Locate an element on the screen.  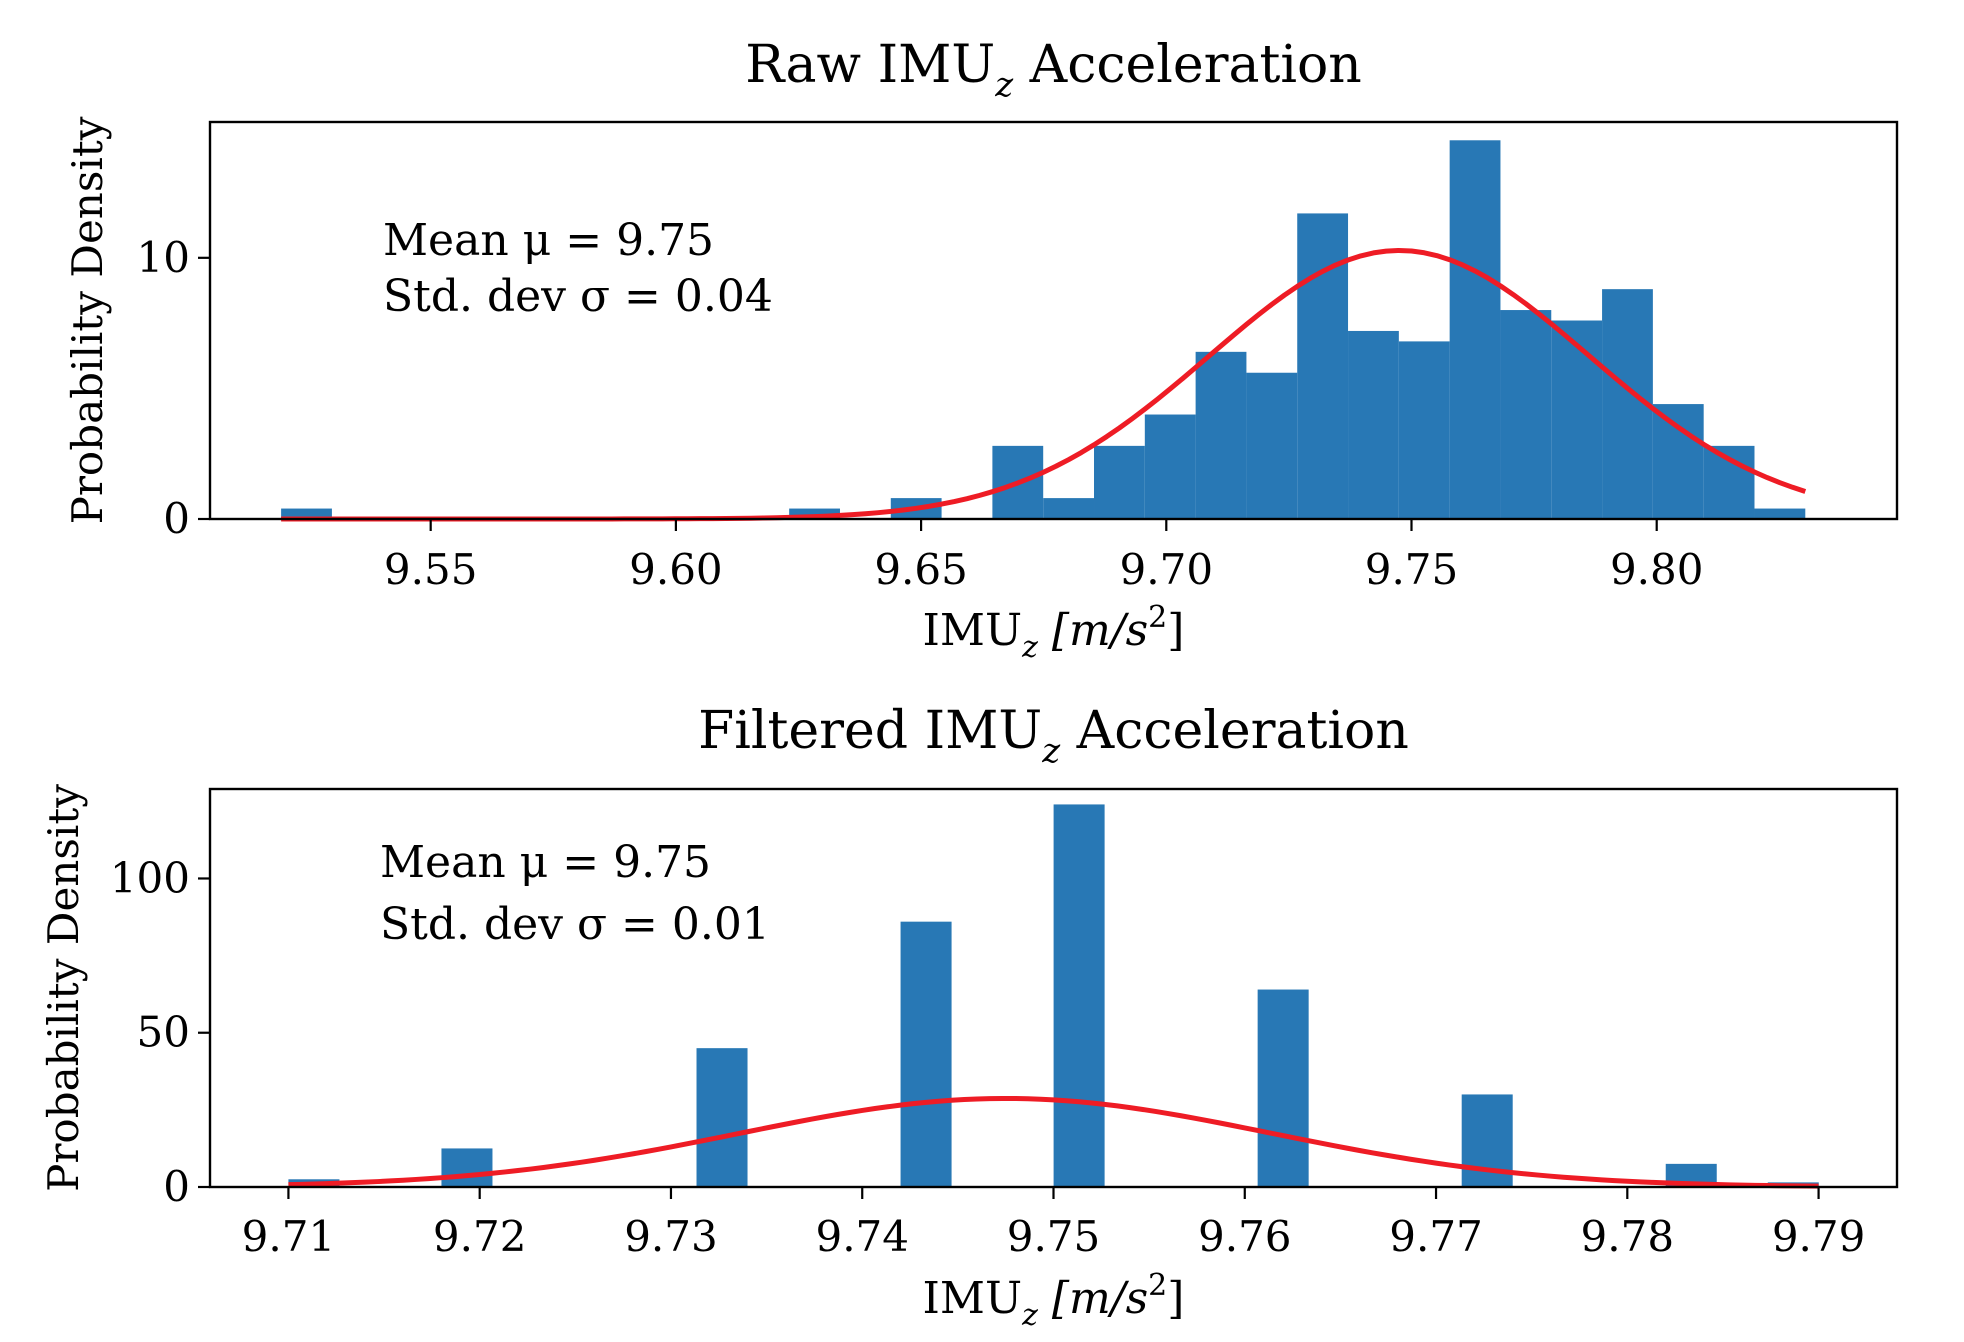
chart-title: Raw IMUz Acceleration is located at coordinates (1053, 70).